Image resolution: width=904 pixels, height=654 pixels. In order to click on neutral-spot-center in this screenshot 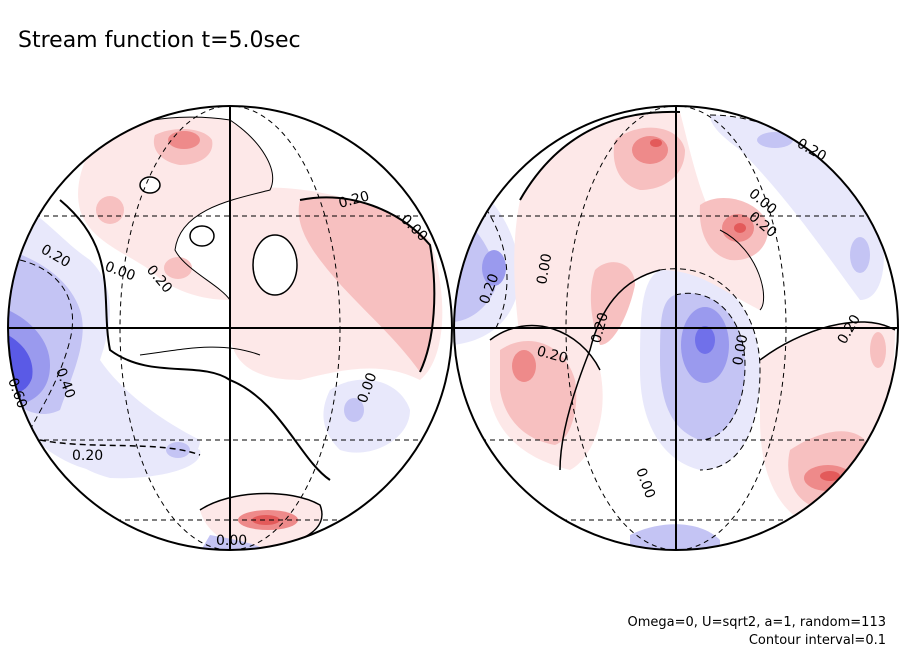, I will do `click(275, 265)`.